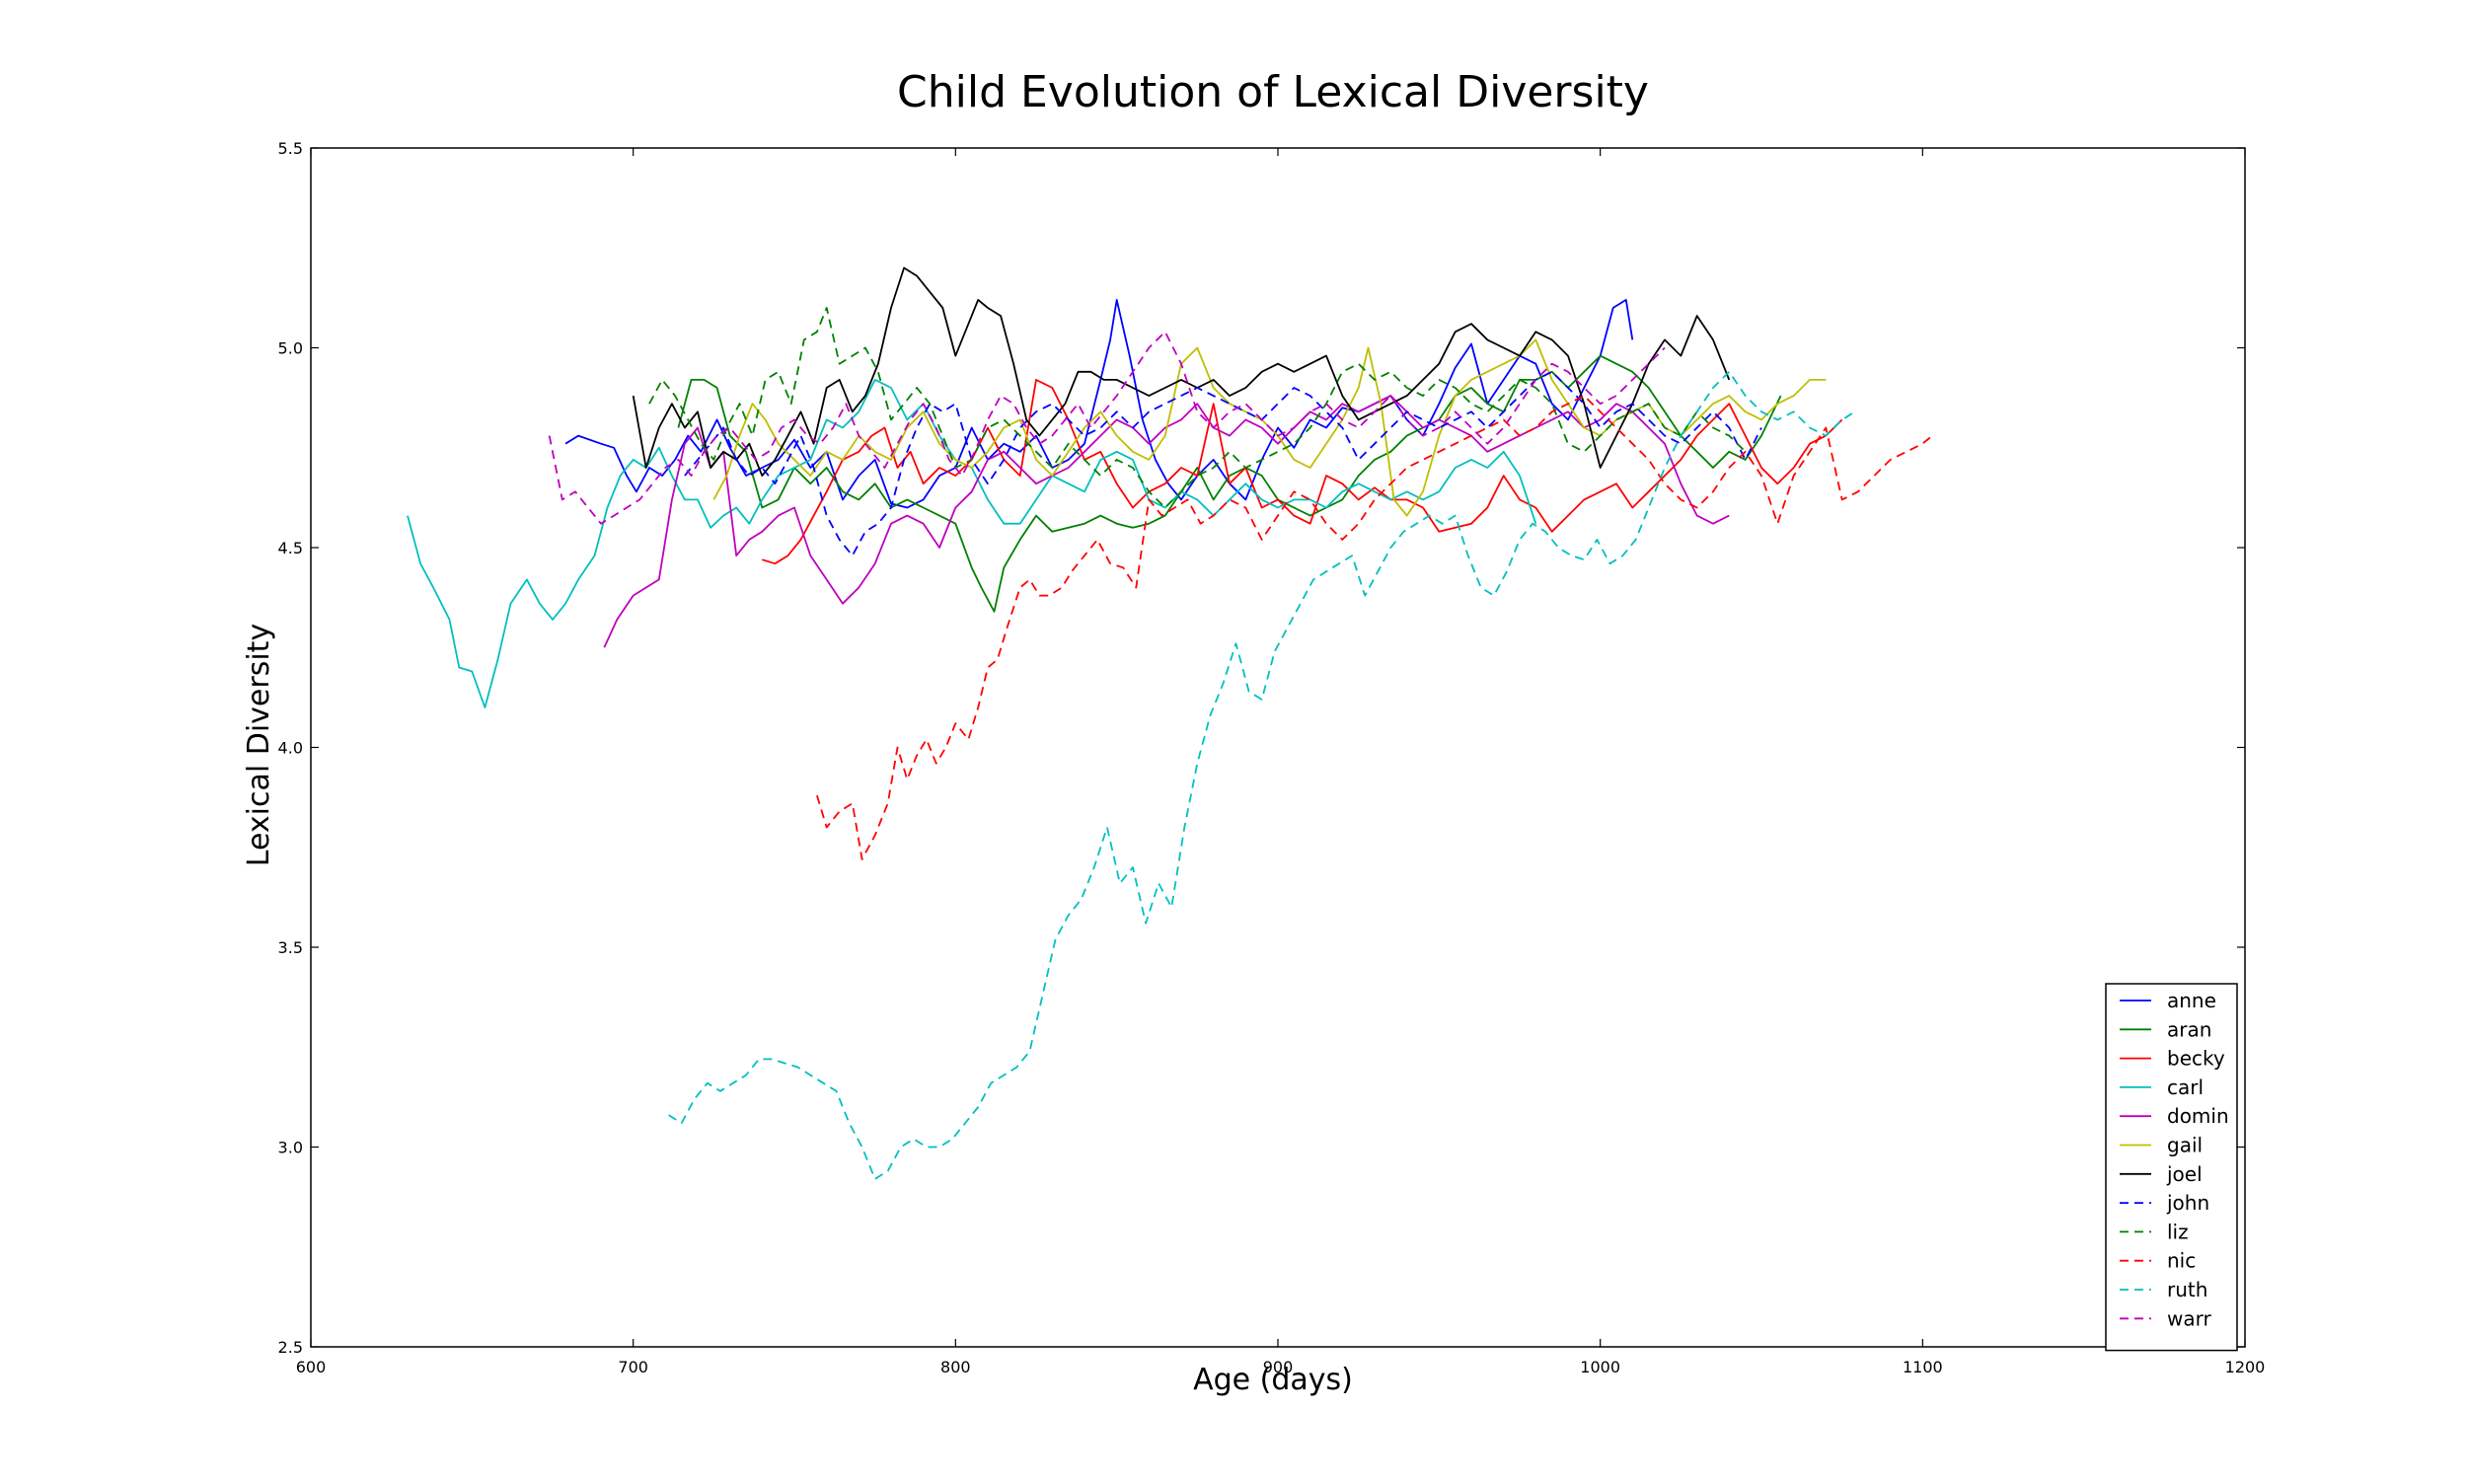 Image resolution: width=2467 pixels, height=1484 pixels. What do you see at coordinates (2187, 1203) in the screenshot?
I see `legend-label-john: john` at bounding box center [2187, 1203].